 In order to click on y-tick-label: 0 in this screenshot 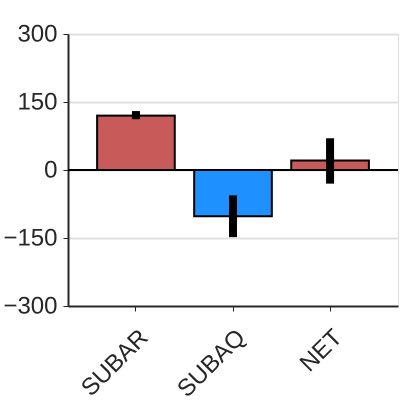, I will do `click(51, 170)`.